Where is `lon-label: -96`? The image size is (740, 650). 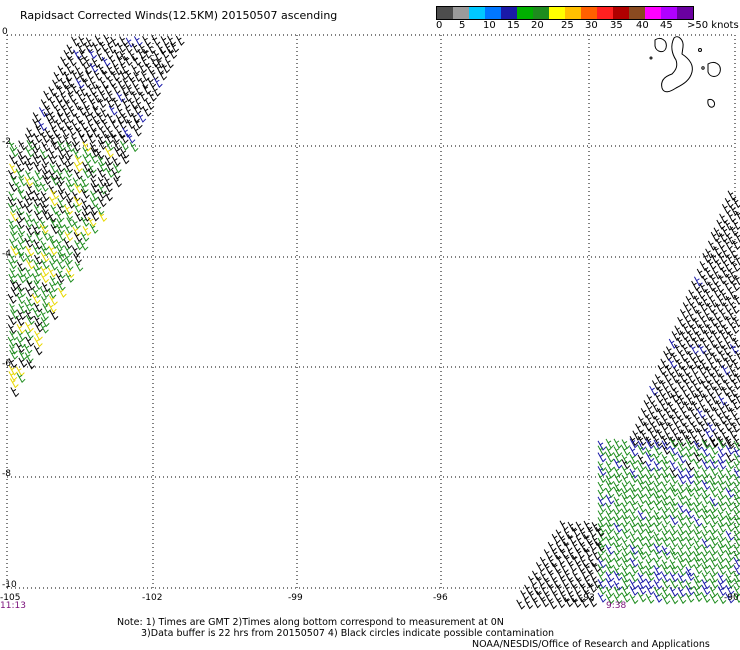
lon-label: -96 is located at coordinates (440, 598).